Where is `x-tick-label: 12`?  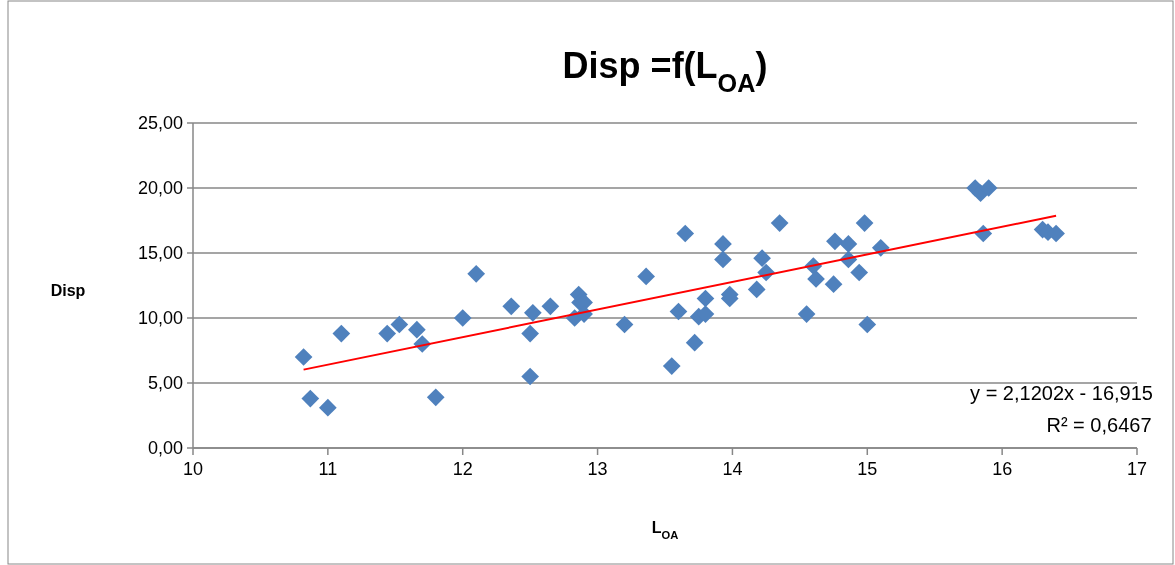 x-tick-label: 12 is located at coordinates (462, 469).